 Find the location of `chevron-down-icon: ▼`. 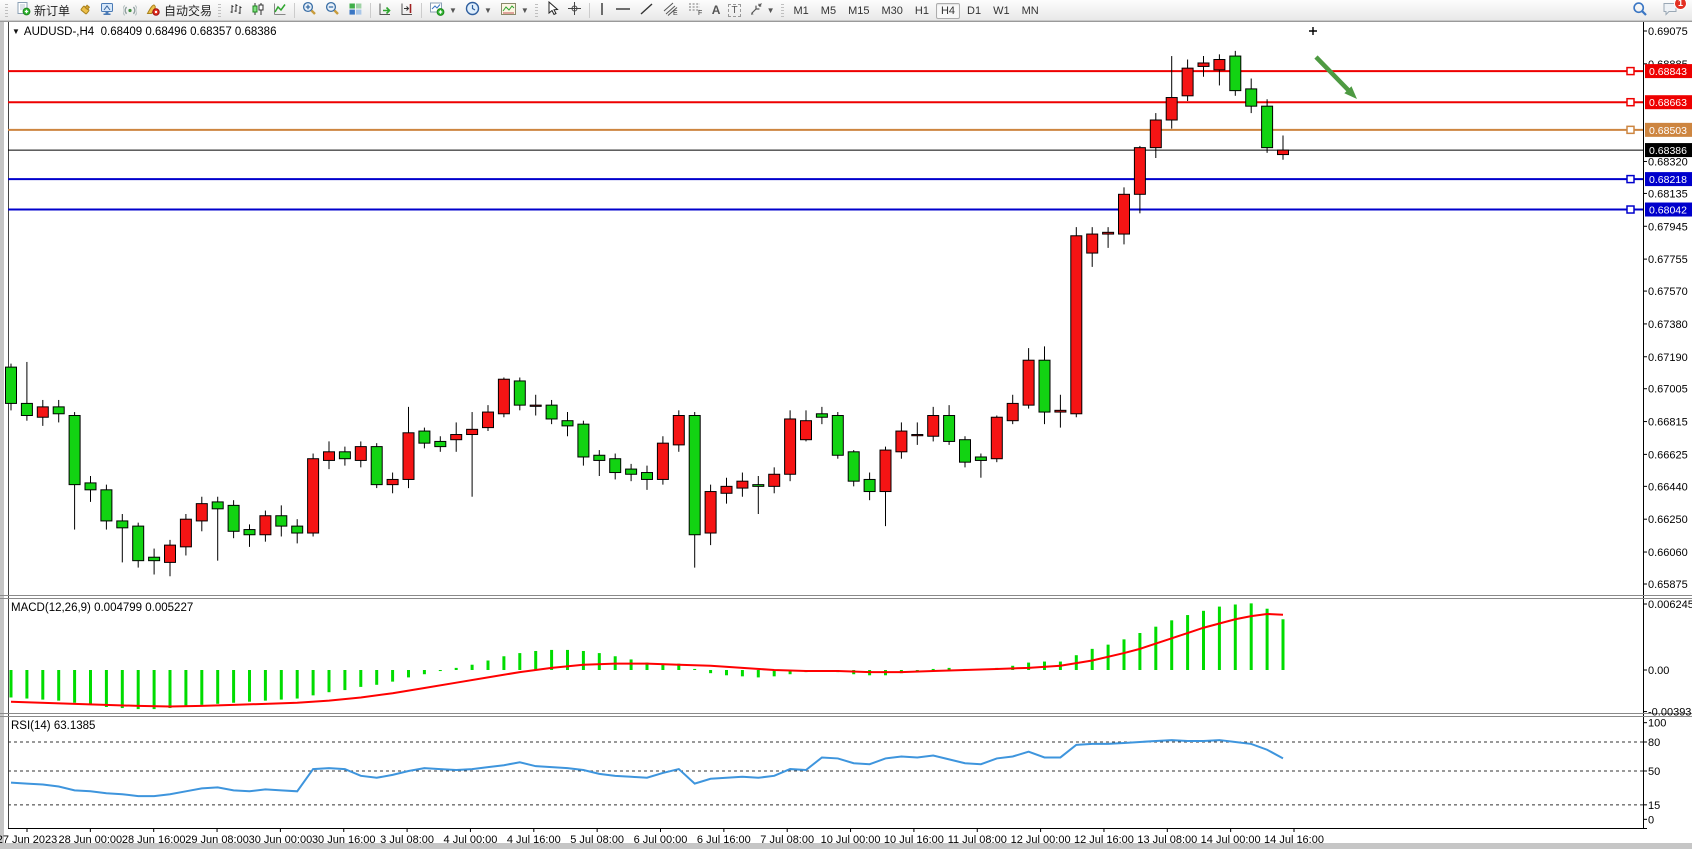

chevron-down-icon: ▼ is located at coordinates (453, 10).